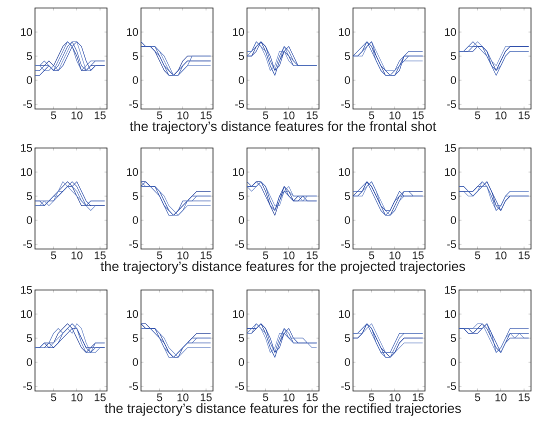 This screenshot has width=534, height=430. I want to click on x-axis-title: the trajectory’s distance features for the projected trajectories, so click(283, 267).